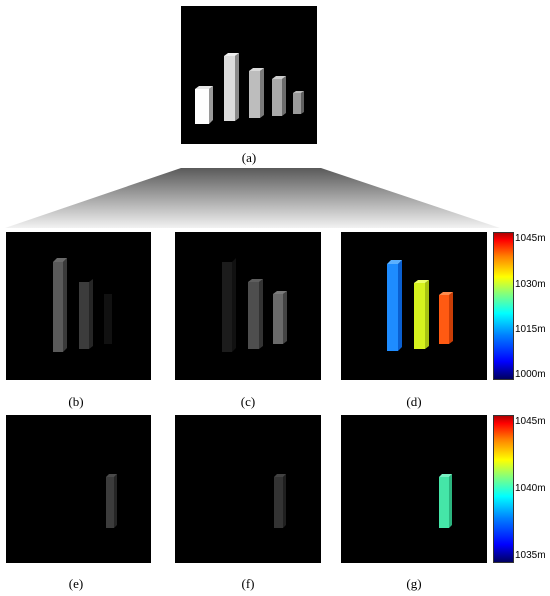  What do you see at coordinates (280, 475) in the screenshot?
I see `bar-f-1-top` at bounding box center [280, 475].